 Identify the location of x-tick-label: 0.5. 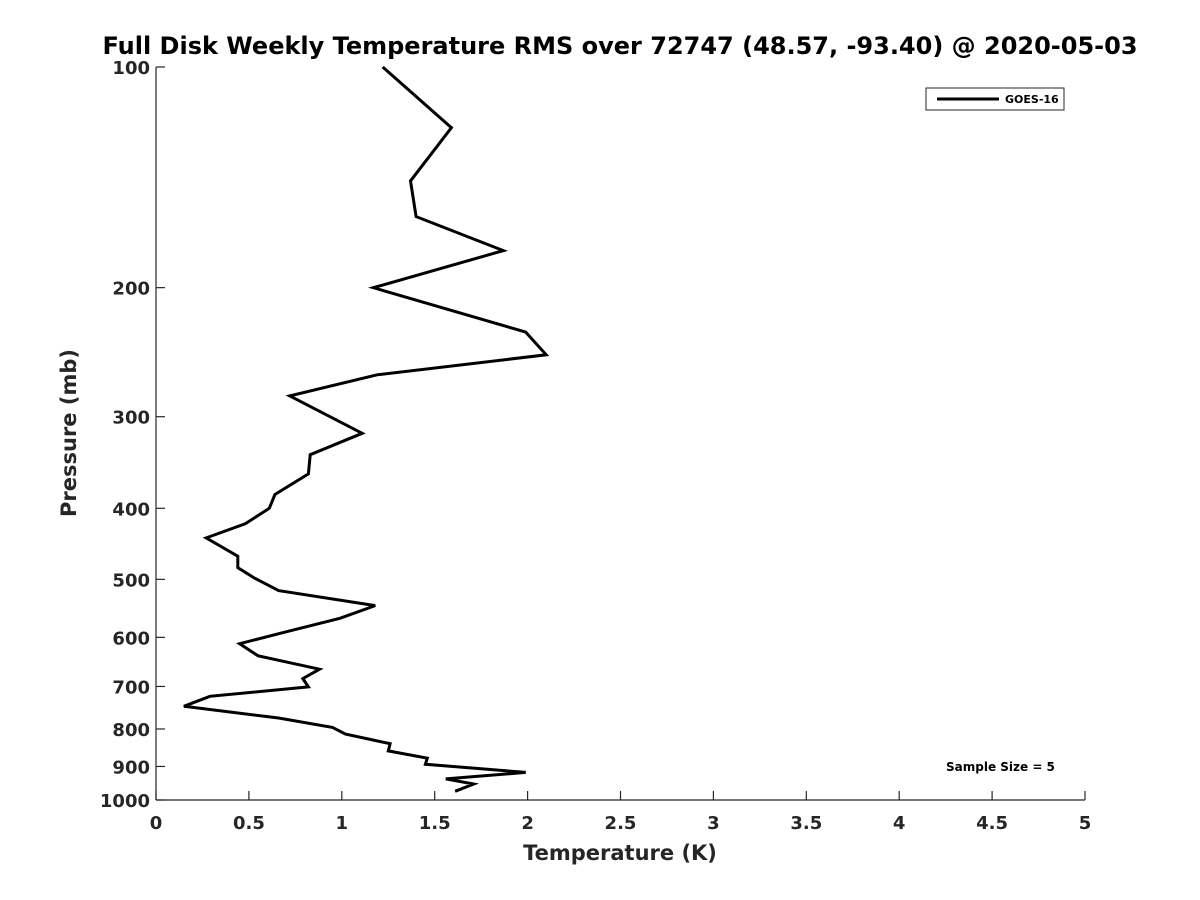
(249, 823).